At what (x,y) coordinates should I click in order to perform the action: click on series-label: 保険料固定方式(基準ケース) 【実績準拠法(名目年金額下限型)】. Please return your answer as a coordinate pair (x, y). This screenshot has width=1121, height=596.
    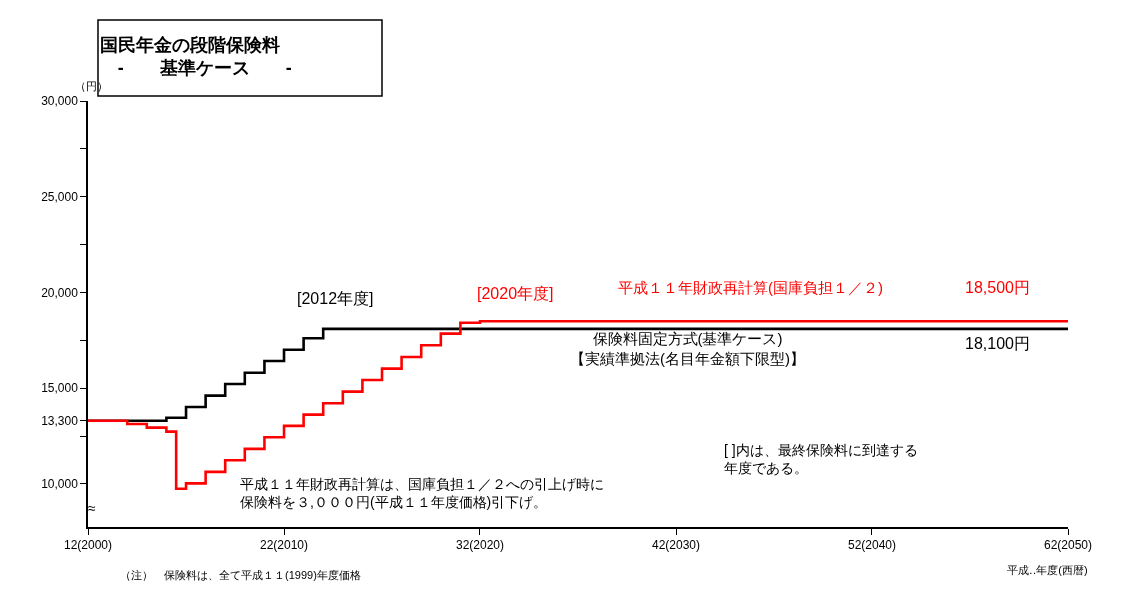
    Looking at the image, I should click on (687, 348).